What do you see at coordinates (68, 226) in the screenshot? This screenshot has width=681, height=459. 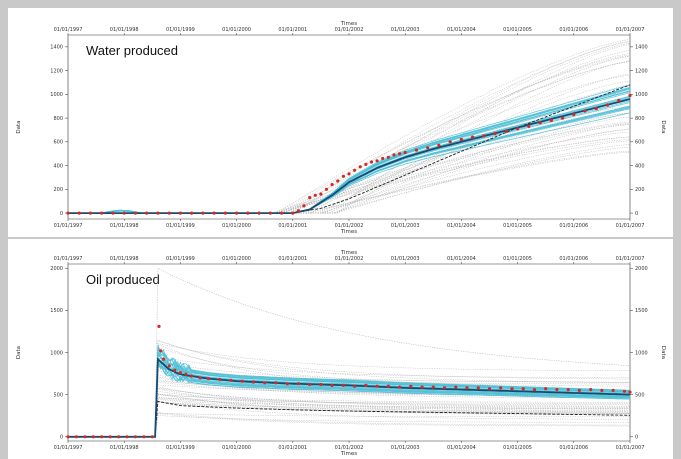 I see `x-tick-label-bottom: 01/01/1997` at bounding box center [68, 226].